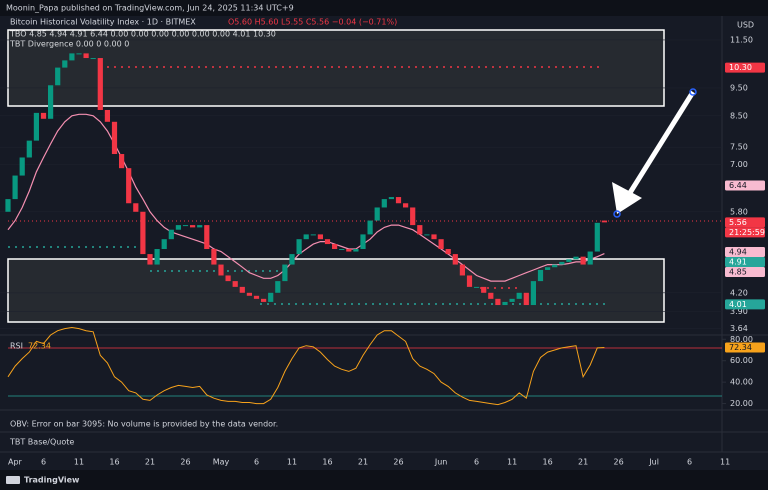 This screenshot has width=768, height=490. What do you see at coordinates (738, 272) in the screenshot?
I see `price-label: 4.85` at bounding box center [738, 272].